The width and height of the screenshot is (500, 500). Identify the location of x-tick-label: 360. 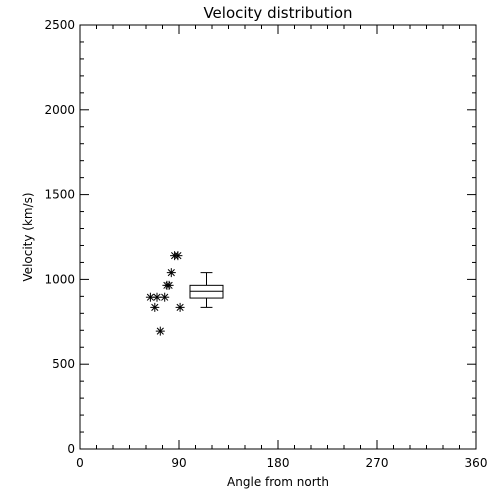
(476, 463).